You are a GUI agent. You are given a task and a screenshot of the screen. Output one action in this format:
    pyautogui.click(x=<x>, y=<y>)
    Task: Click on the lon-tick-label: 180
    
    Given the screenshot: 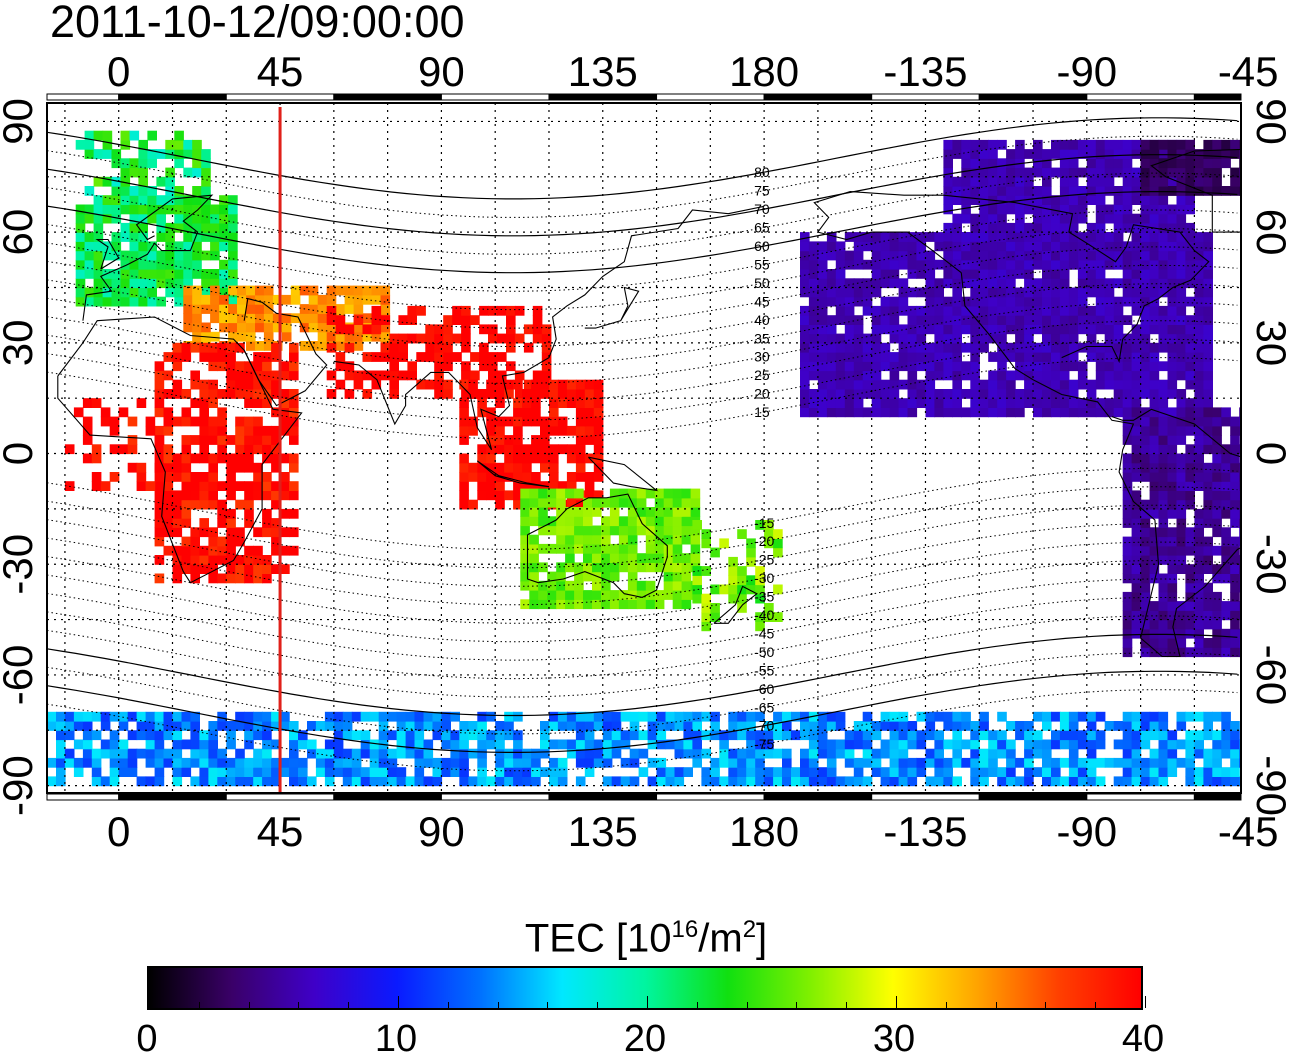 What is the action you would take?
    pyautogui.click(x=764, y=831)
    